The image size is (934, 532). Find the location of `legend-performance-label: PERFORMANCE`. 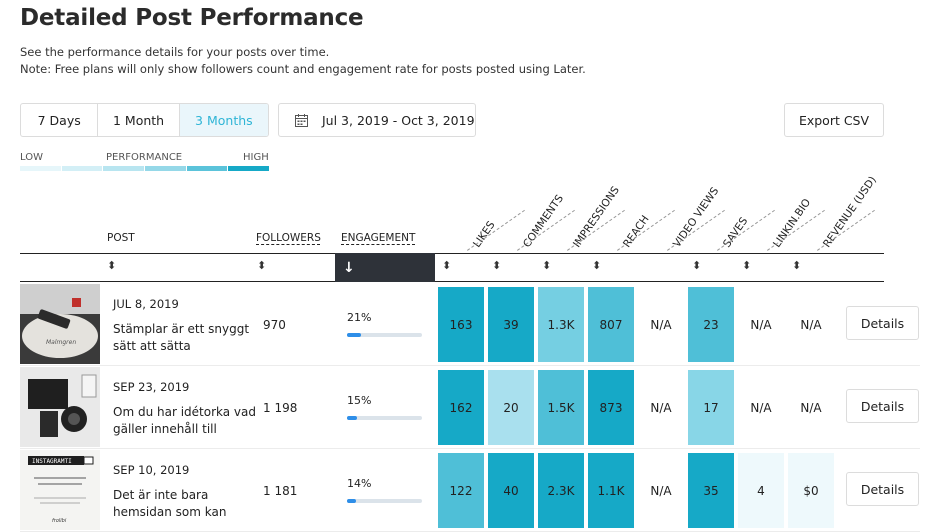

legend-performance-label: PERFORMANCE is located at coordinates (144, 157).